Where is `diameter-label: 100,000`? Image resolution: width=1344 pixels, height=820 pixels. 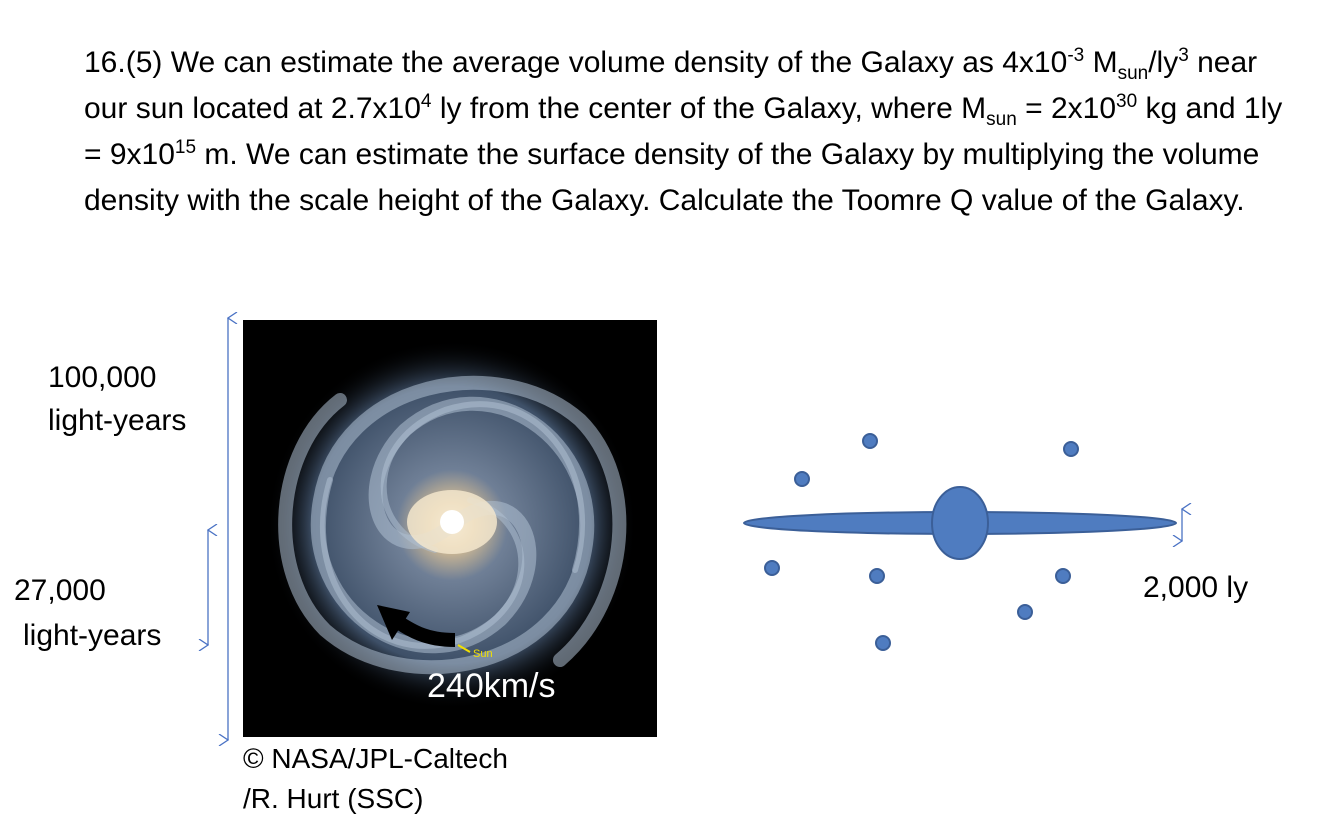
diameter-label: 100,000 is located at coordinates (102, 377).